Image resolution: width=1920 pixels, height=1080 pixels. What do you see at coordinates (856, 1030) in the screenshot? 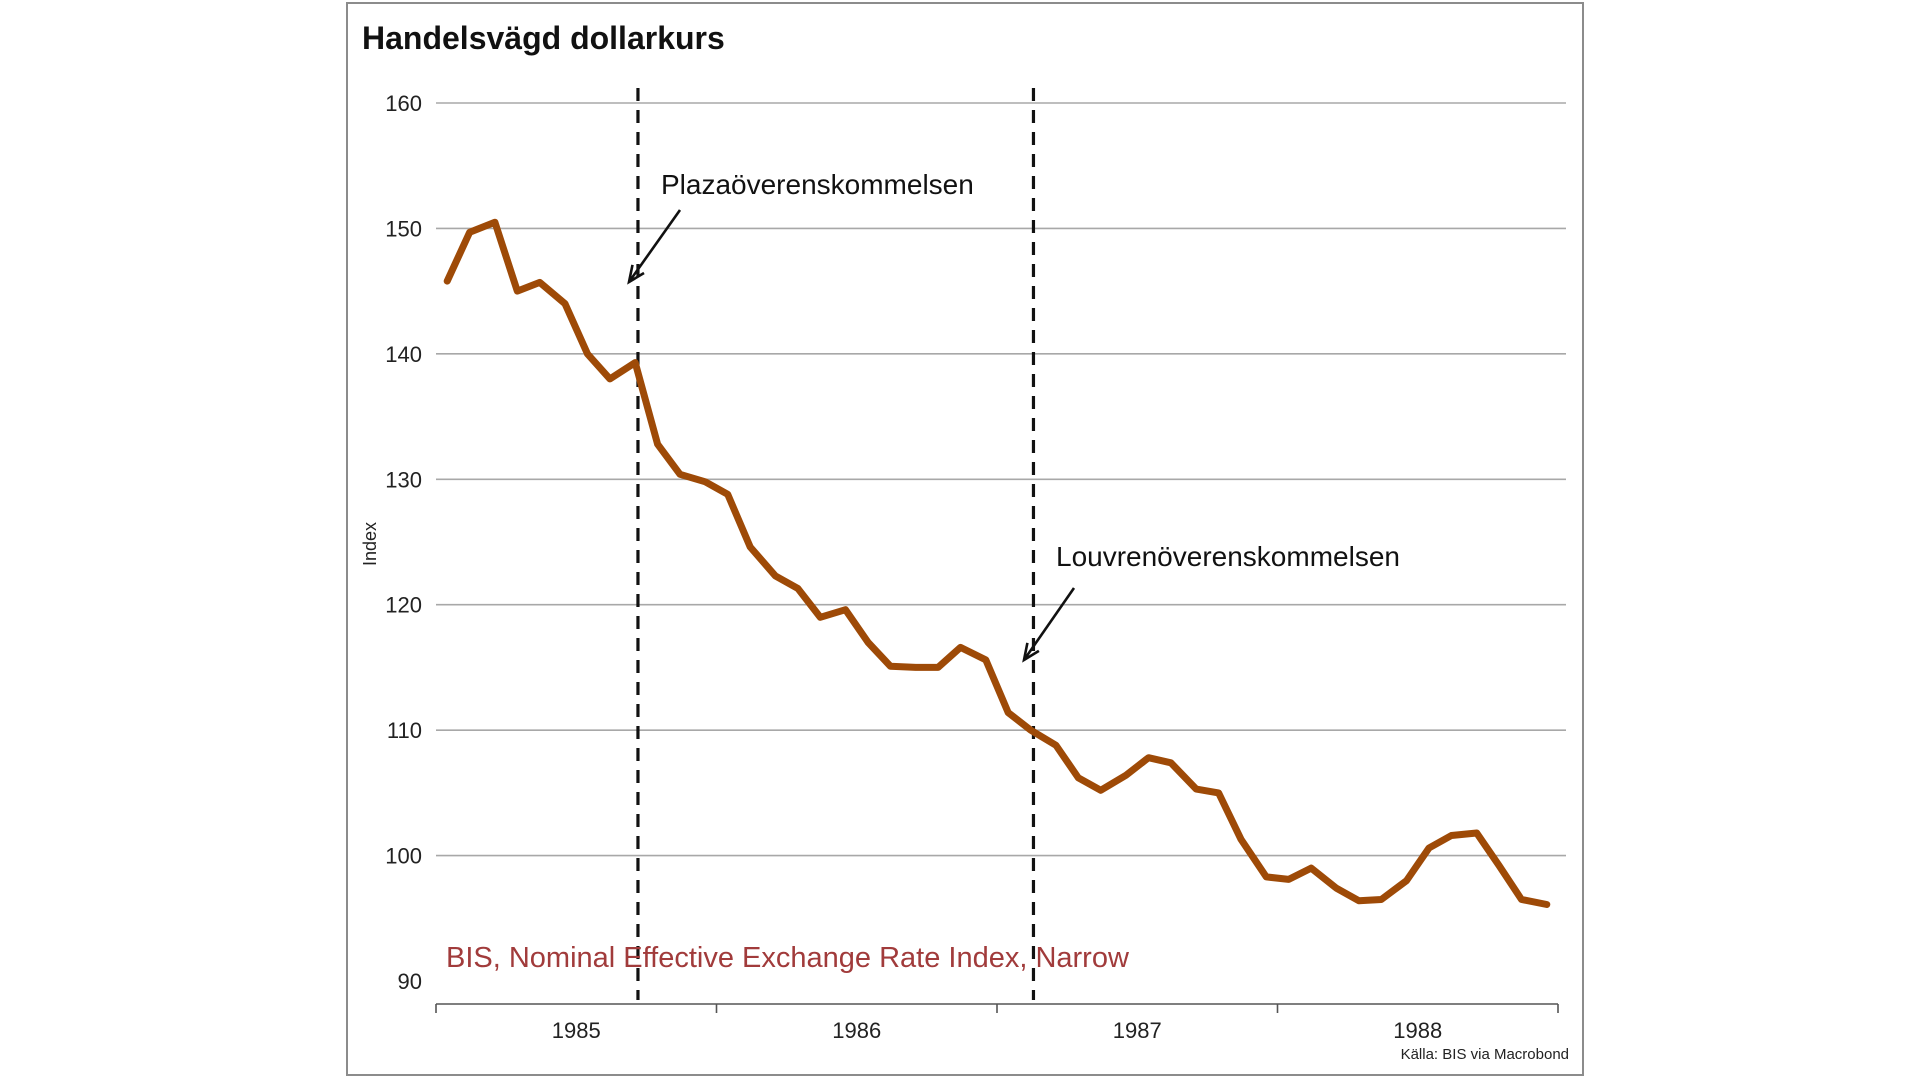
I see `x-tick-label: 1986` at bounding box center [856, 1030].